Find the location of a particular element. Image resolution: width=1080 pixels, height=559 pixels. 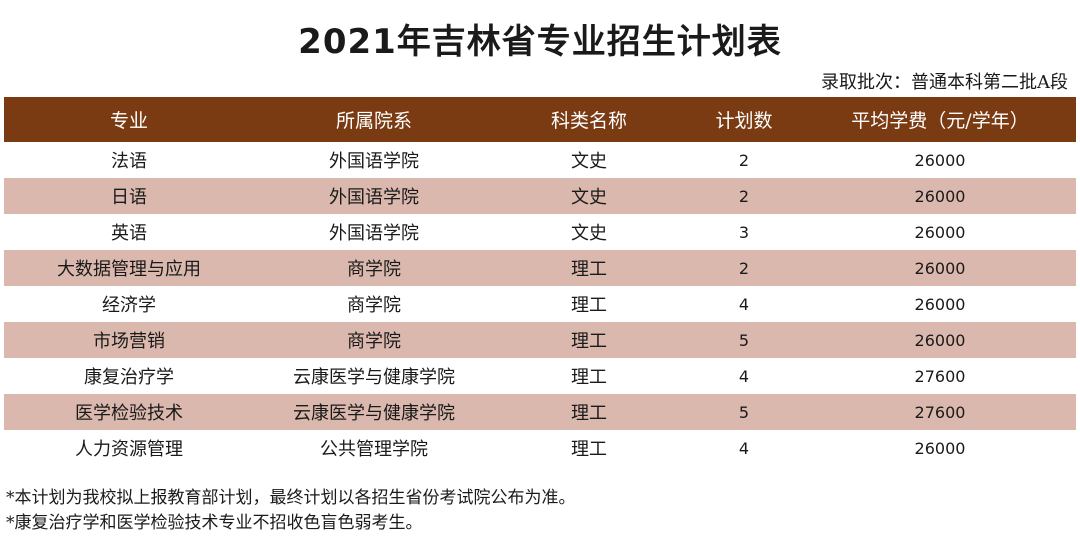

cell-major: 市场营销 is located at coordinates (129, 340).